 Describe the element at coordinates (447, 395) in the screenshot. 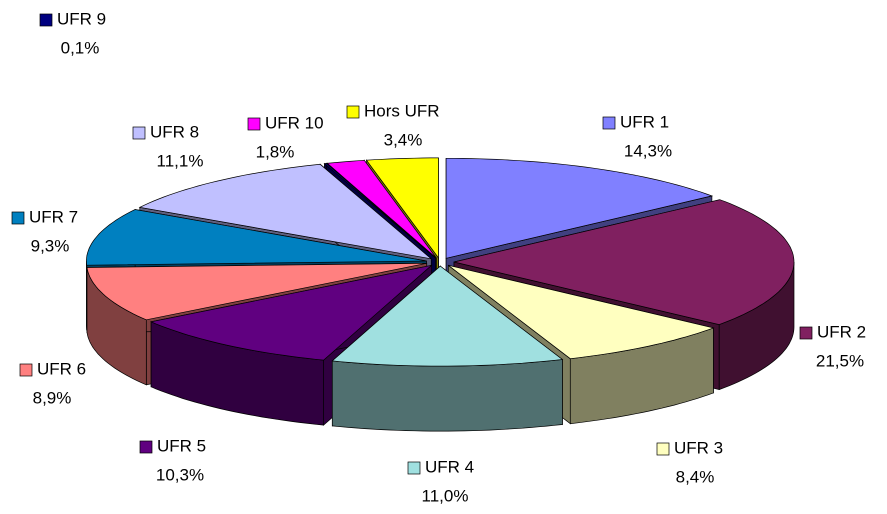

I see `slice-wall` at that location.